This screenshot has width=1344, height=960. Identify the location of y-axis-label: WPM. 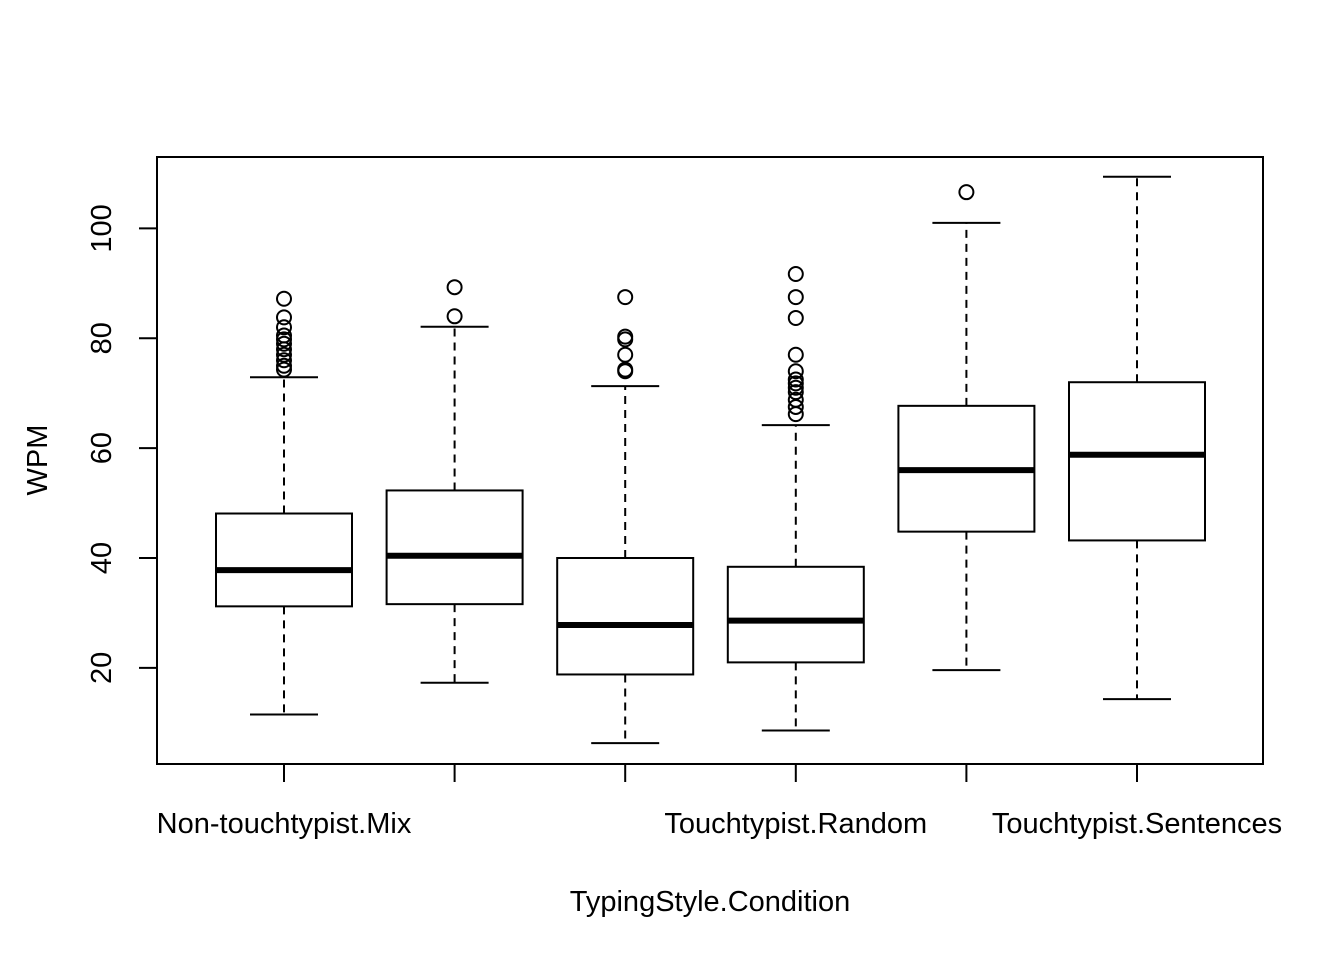
(38, 460).